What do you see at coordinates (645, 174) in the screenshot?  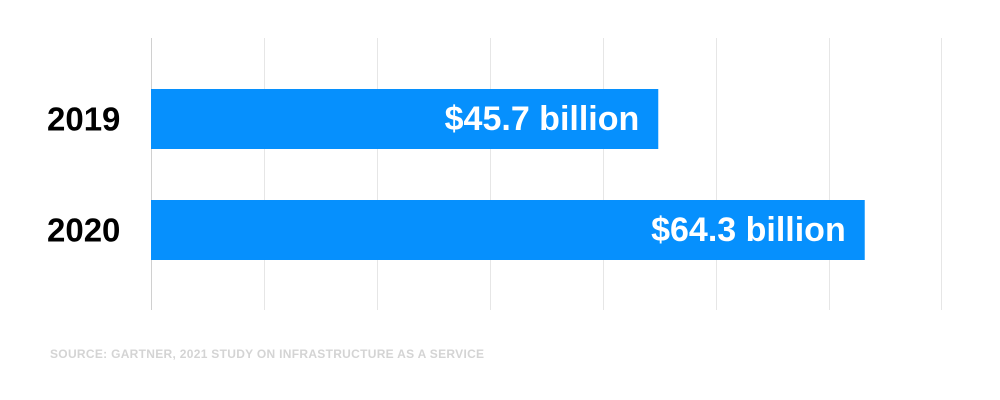 I see `data-labels: $45.7 billion $64.3 billion` at bounding box center [645, 174].